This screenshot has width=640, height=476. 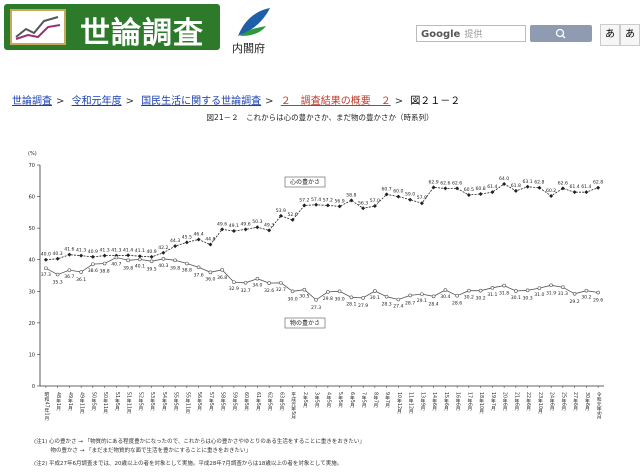 What do you see at coordinates (387, 189) in the screenshot?
I see `data-label: 60.7` at bounding box center [387, 189].